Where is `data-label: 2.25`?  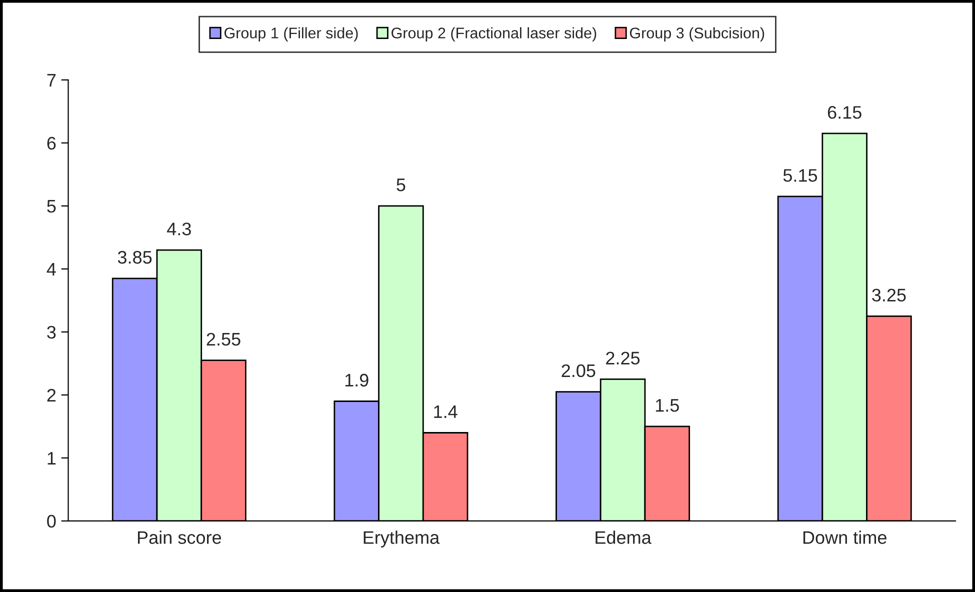
data-label: 2.25 is located at coordinates (623, 358).